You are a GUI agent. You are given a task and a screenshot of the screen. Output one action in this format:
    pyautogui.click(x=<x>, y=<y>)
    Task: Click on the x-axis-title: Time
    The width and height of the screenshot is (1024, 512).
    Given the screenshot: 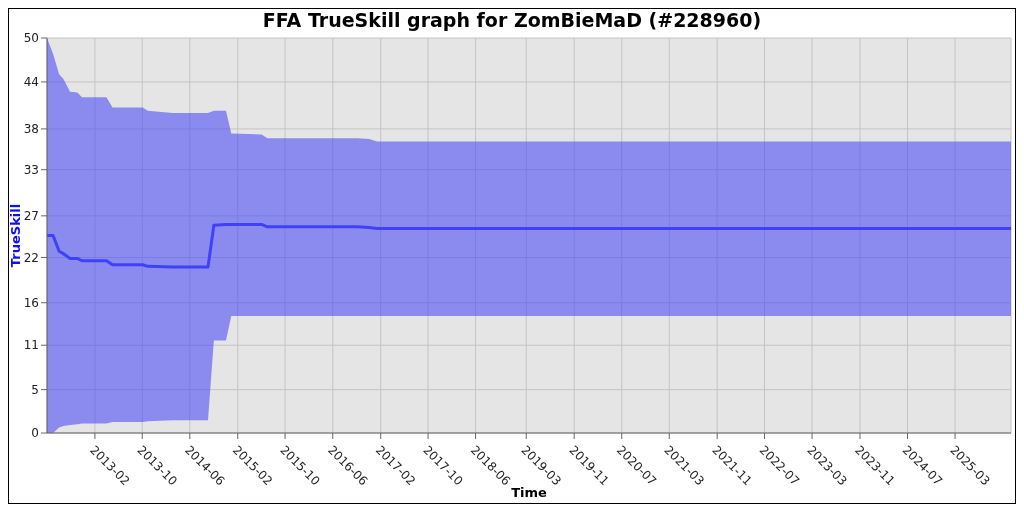 What is the action you would take?
    pyautogui.click(x=529, y=492)
    